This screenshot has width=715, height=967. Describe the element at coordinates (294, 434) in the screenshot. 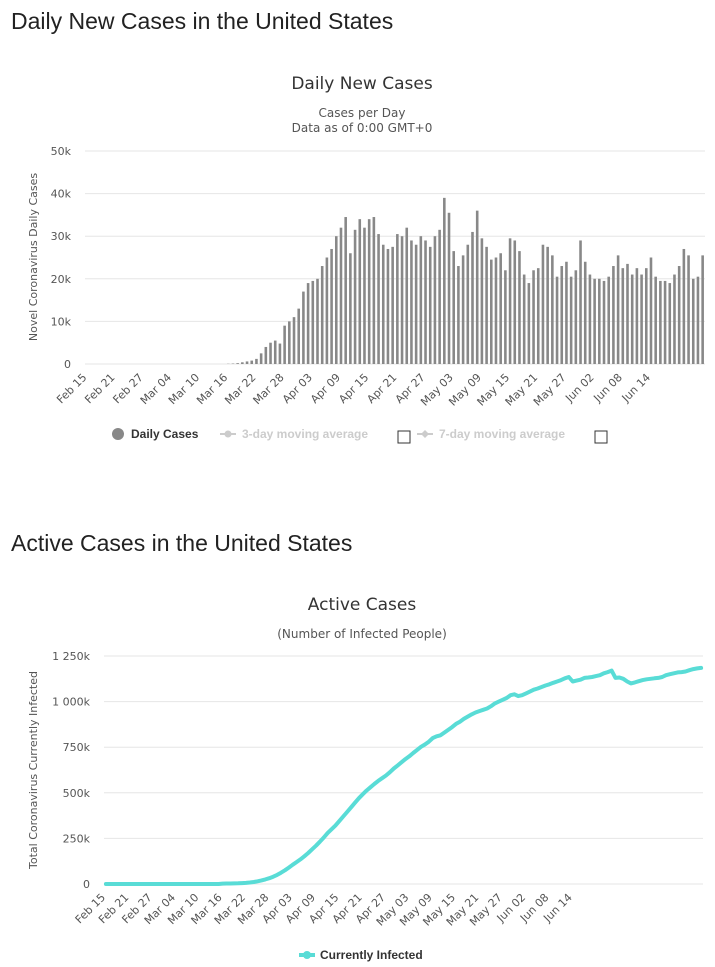

I see `legend-item-3-day-average: 3-day moving average` at that location.